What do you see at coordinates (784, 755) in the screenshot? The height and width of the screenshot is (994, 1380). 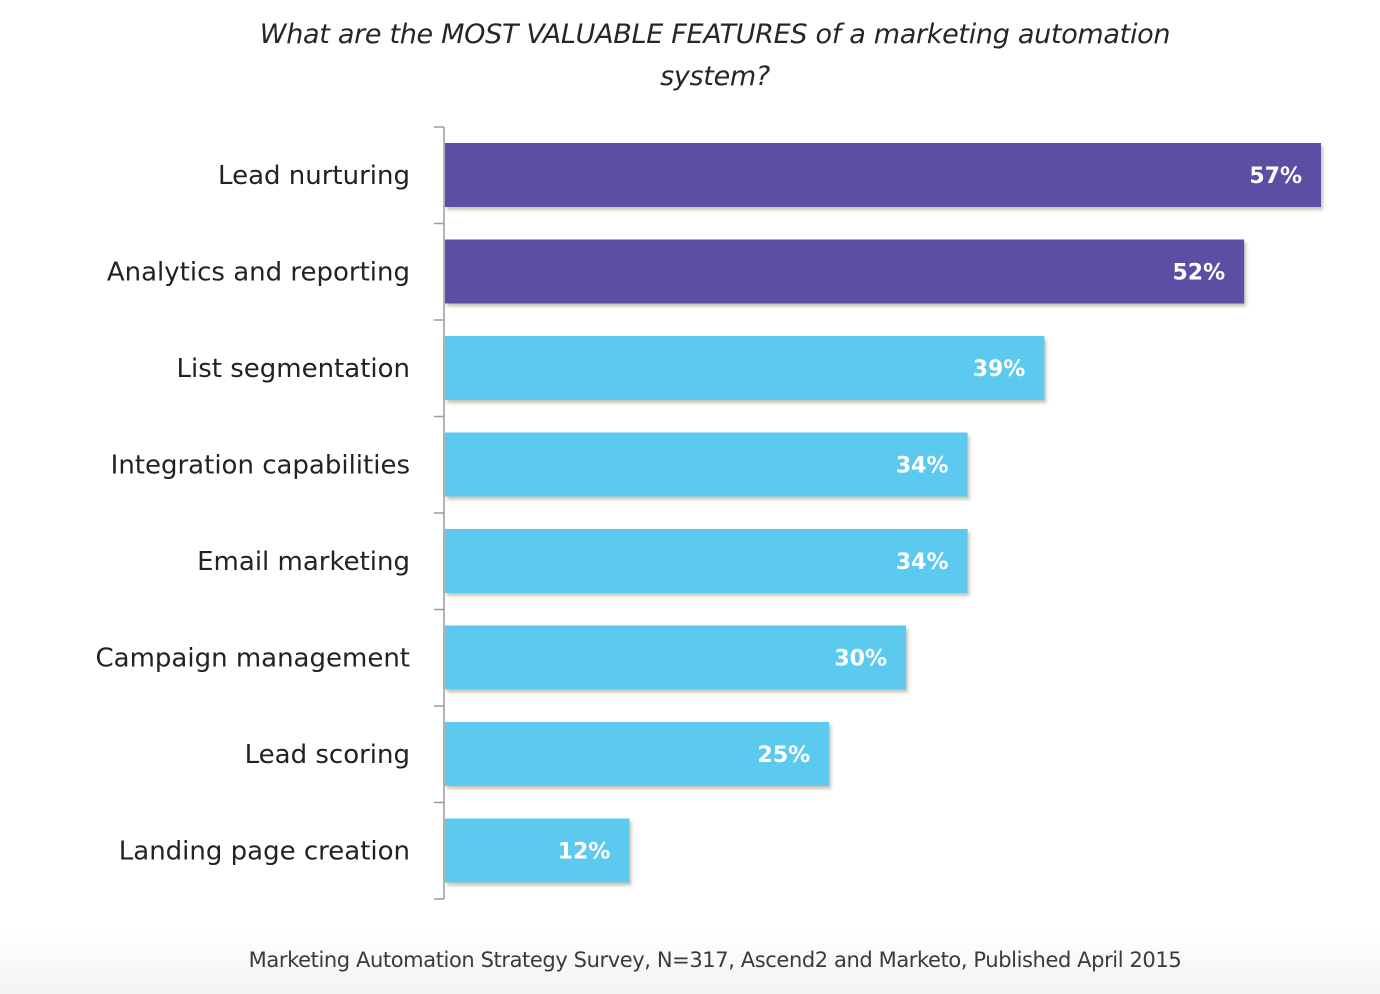 I see `bar-value-label: 25%` at bounding box center [784, 755].